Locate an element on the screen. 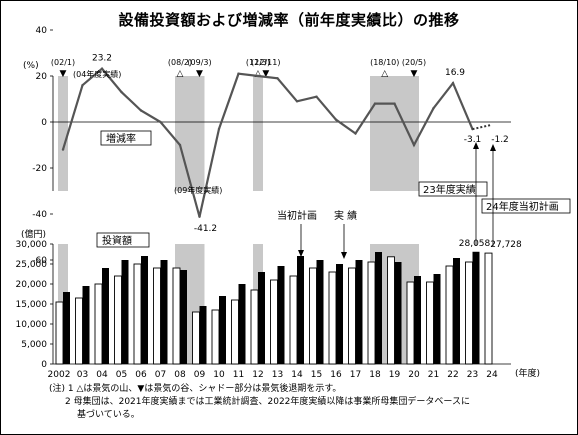 The height and width of the screenshot is (435, 578). bar-label-23: 28,058 is located at coordinates (475, 244).